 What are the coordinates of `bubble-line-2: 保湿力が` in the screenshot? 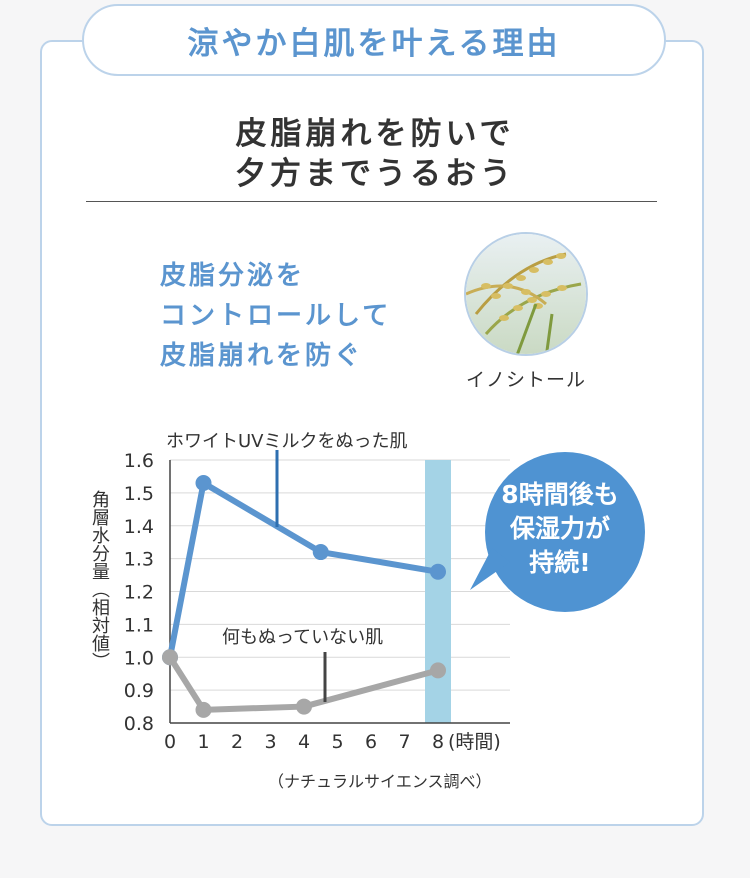 It's located at (559, 528).